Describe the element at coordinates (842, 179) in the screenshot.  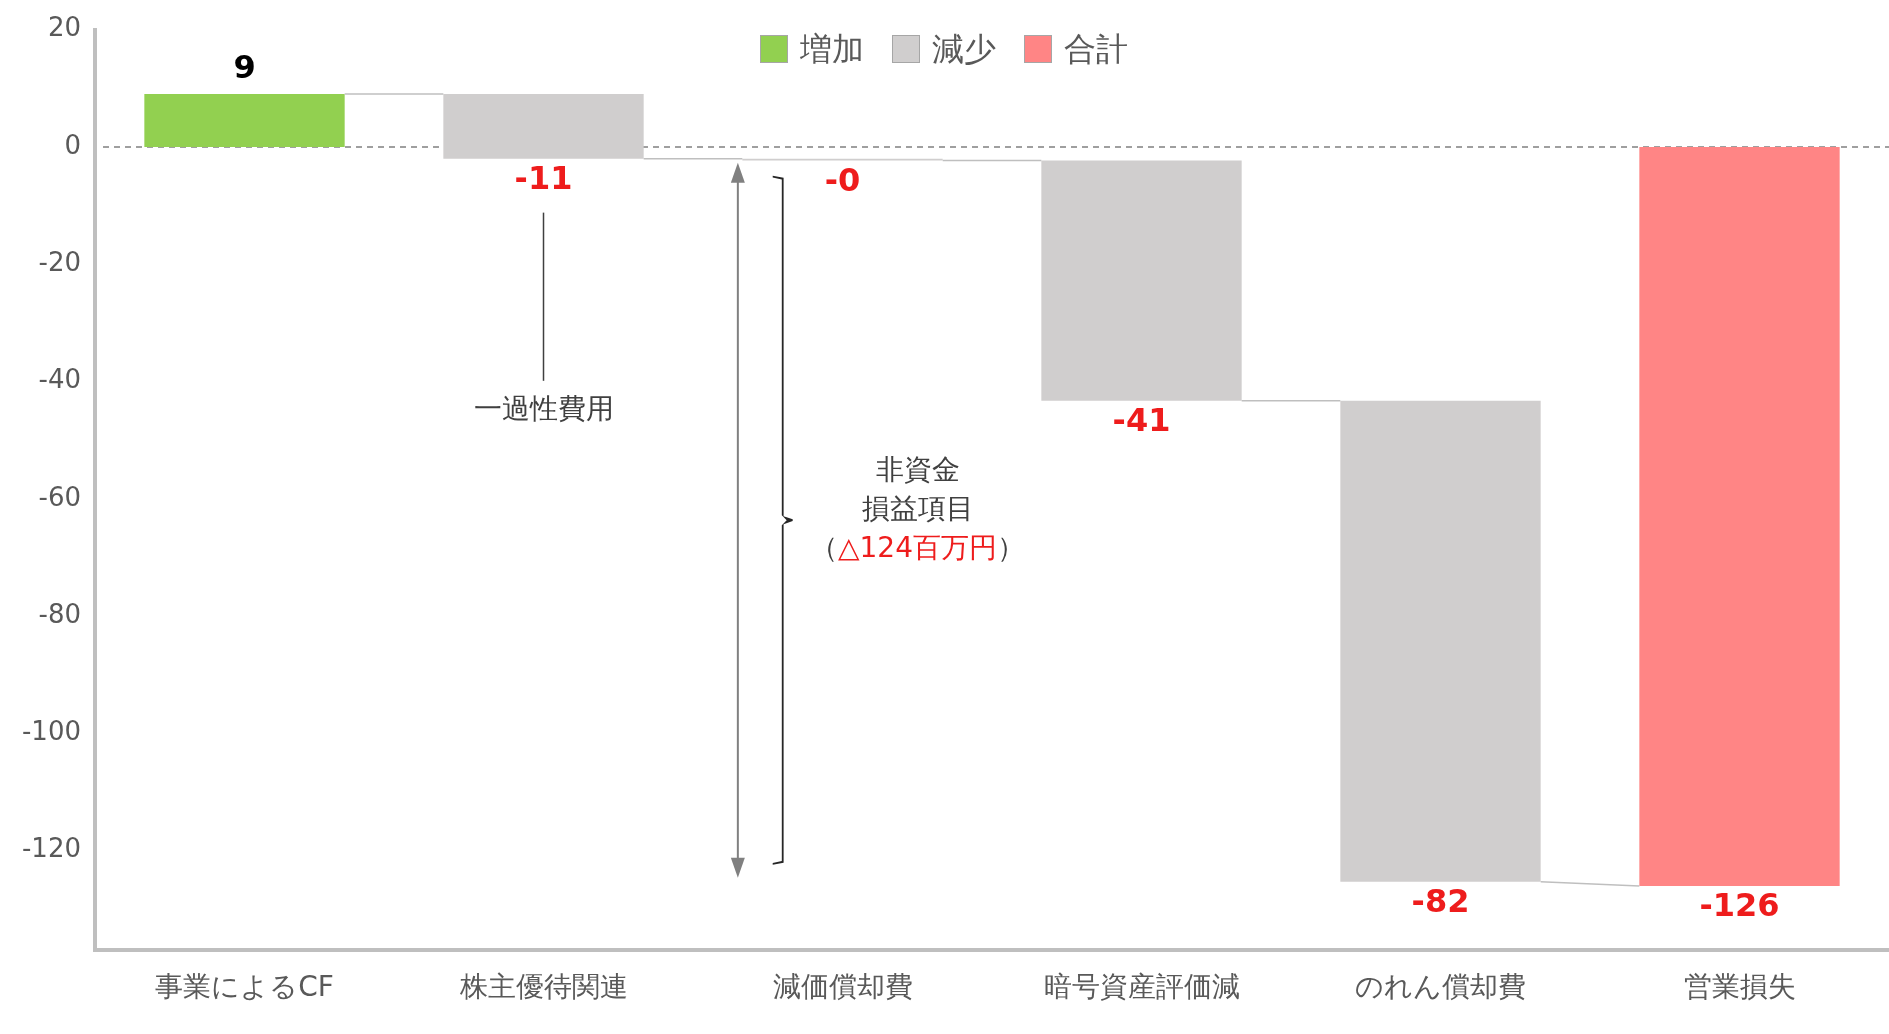
I see `text: -0` at that location.